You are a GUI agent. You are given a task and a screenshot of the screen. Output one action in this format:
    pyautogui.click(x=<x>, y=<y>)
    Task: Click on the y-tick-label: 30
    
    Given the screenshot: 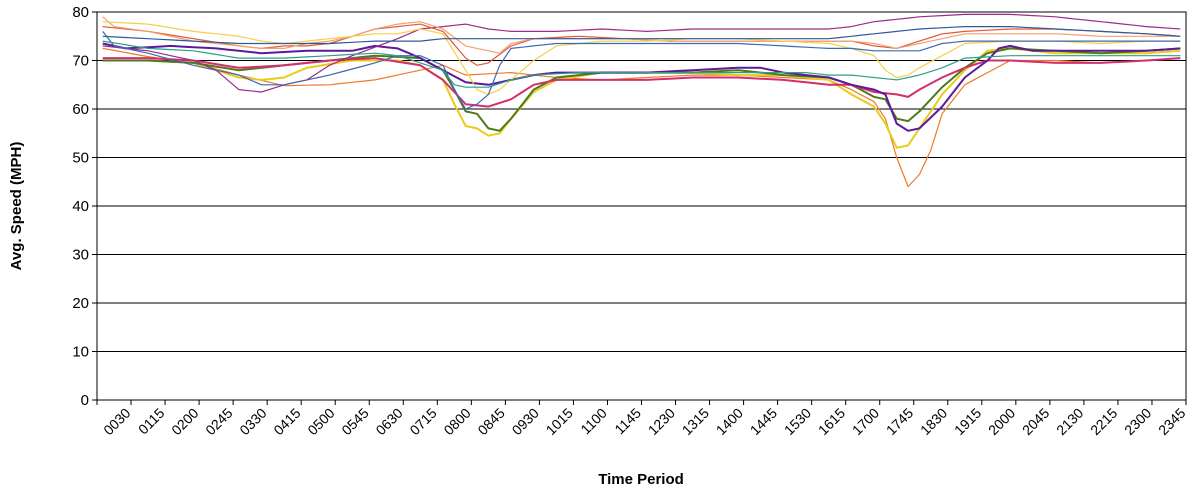 What is the action you would take?
    pyautogui.click(x=80, y=255)
    